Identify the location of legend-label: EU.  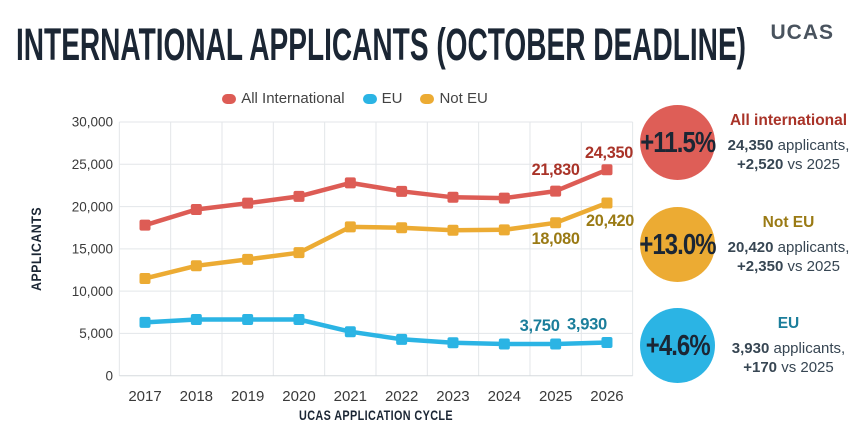
(392, 98).